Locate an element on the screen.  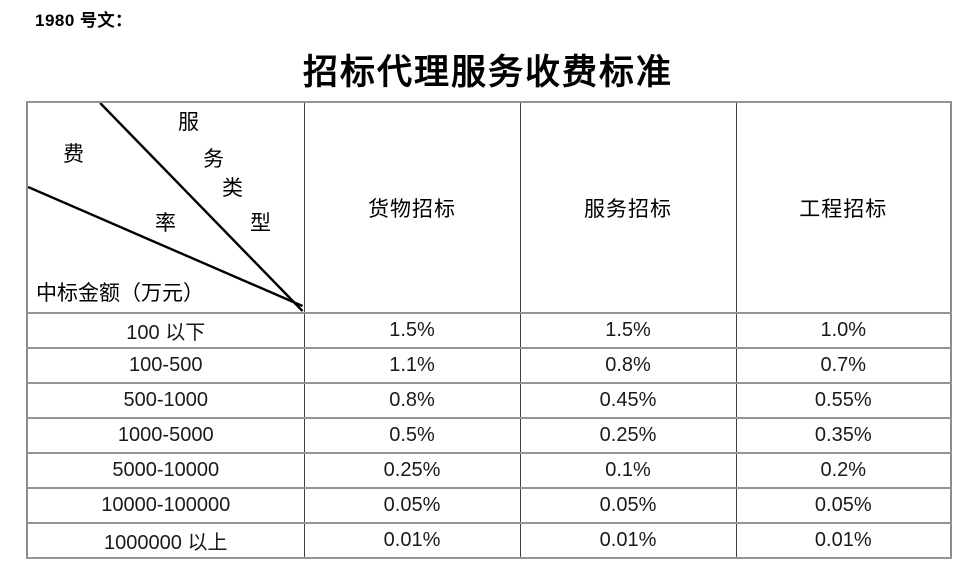
diagonal-line-lower is located at coordinates (165, 246).